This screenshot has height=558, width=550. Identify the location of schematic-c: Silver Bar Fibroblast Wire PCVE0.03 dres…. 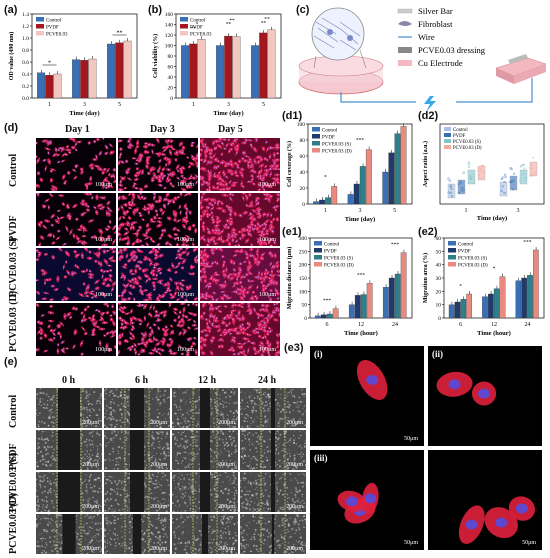
(422, 59).